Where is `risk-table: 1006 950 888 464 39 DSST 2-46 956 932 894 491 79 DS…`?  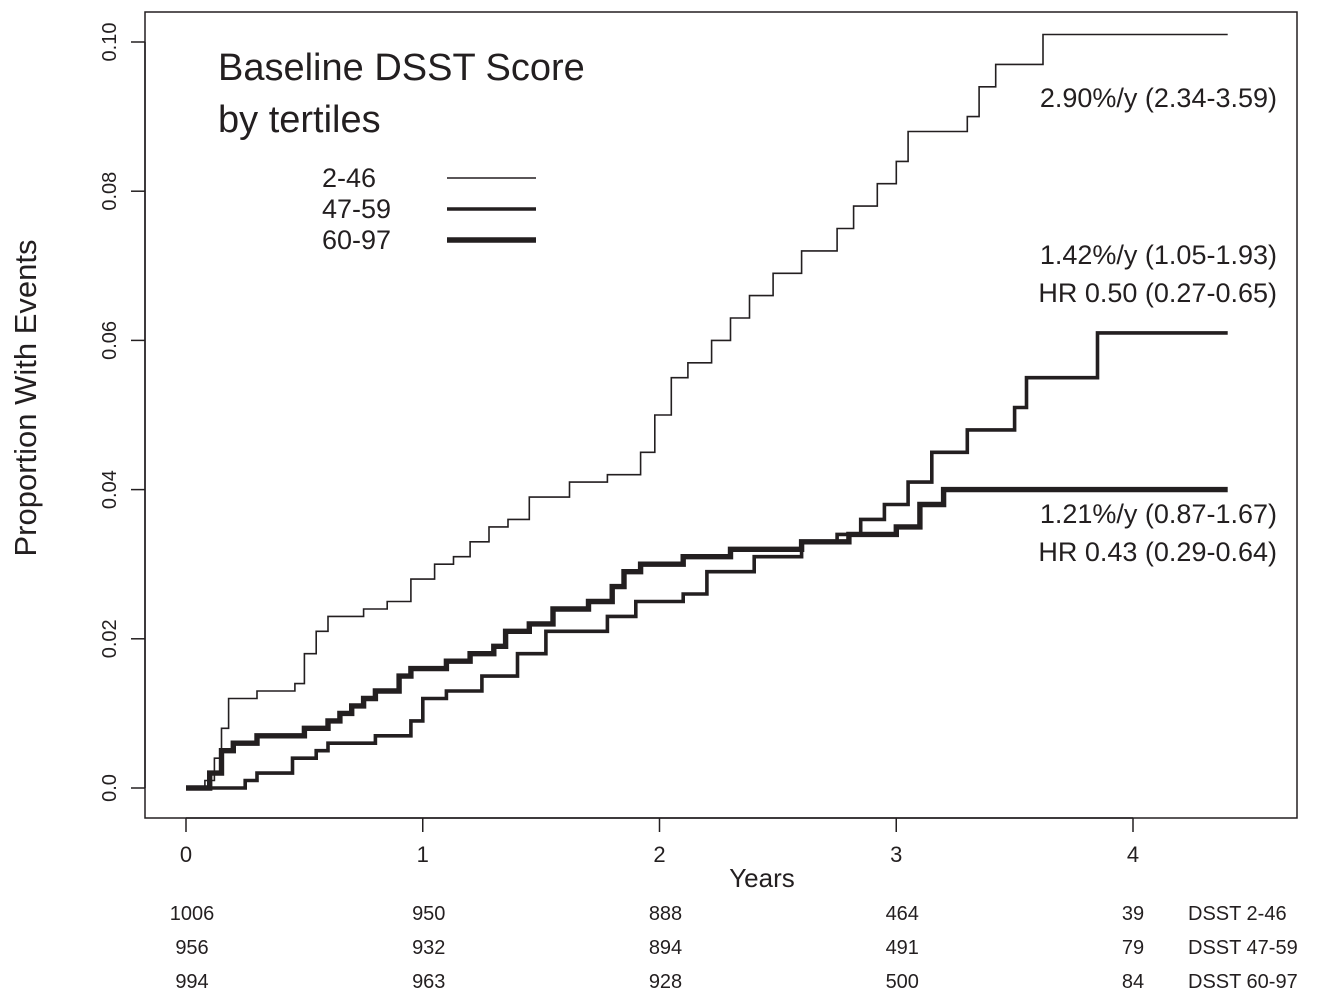
risk-table: 1006 950 888 464 39 DSST 2-46 956 932 894 491 79 DS… is located at coordinates (734, 947).